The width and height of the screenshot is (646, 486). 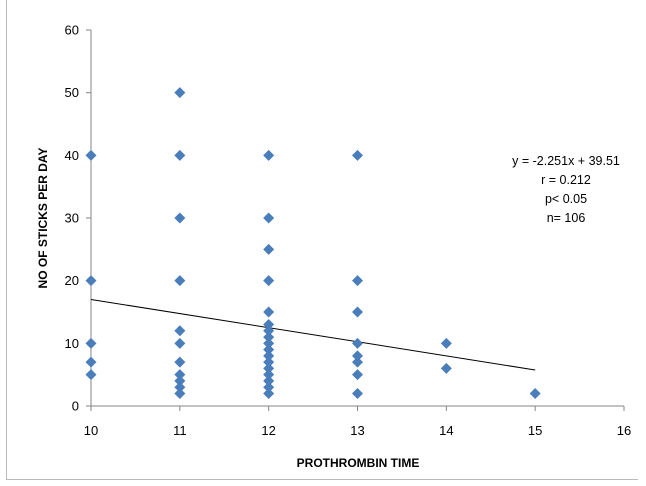 I want to click on x-tick-label: 16, so click(x=624, y=430).